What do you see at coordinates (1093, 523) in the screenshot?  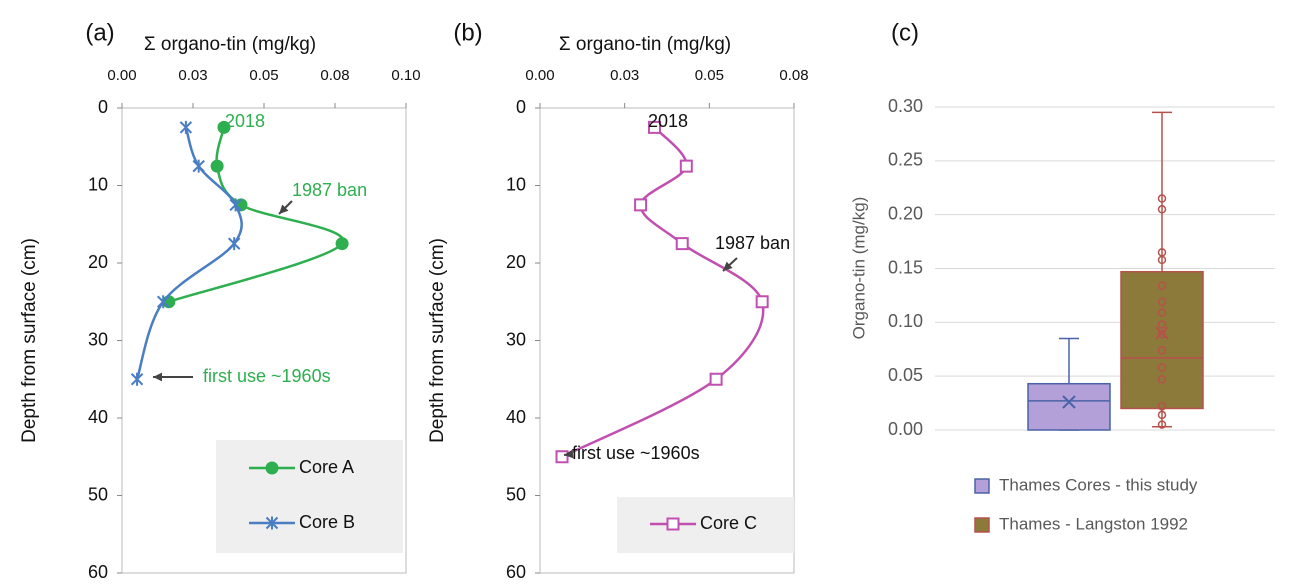 I see `legend-label: Thames - Langston 1992` at bounding box center [1093, 523].